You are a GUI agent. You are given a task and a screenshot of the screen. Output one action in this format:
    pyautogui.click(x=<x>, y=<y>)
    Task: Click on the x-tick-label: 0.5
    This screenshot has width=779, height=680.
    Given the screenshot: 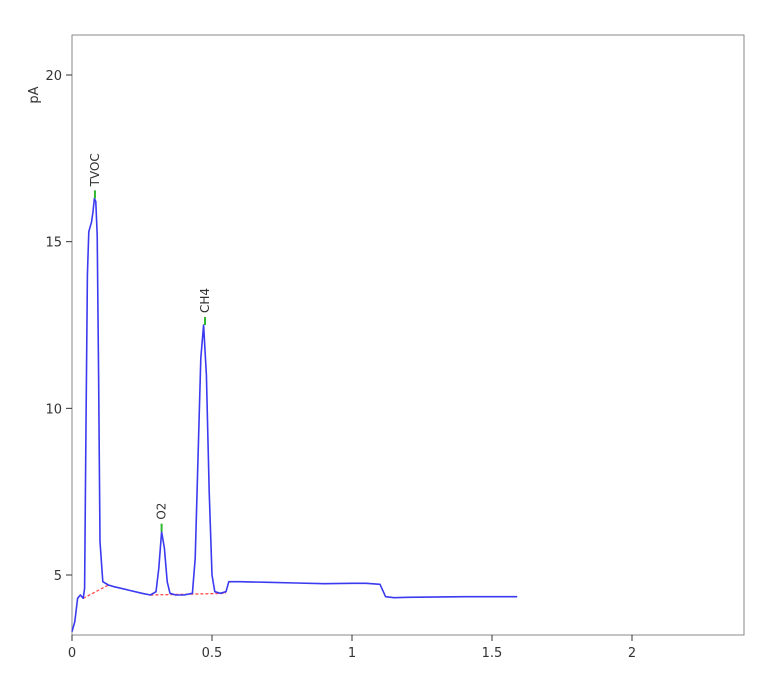 What is the action you would take?
    pyautogui.click(x=212, y=653)
    